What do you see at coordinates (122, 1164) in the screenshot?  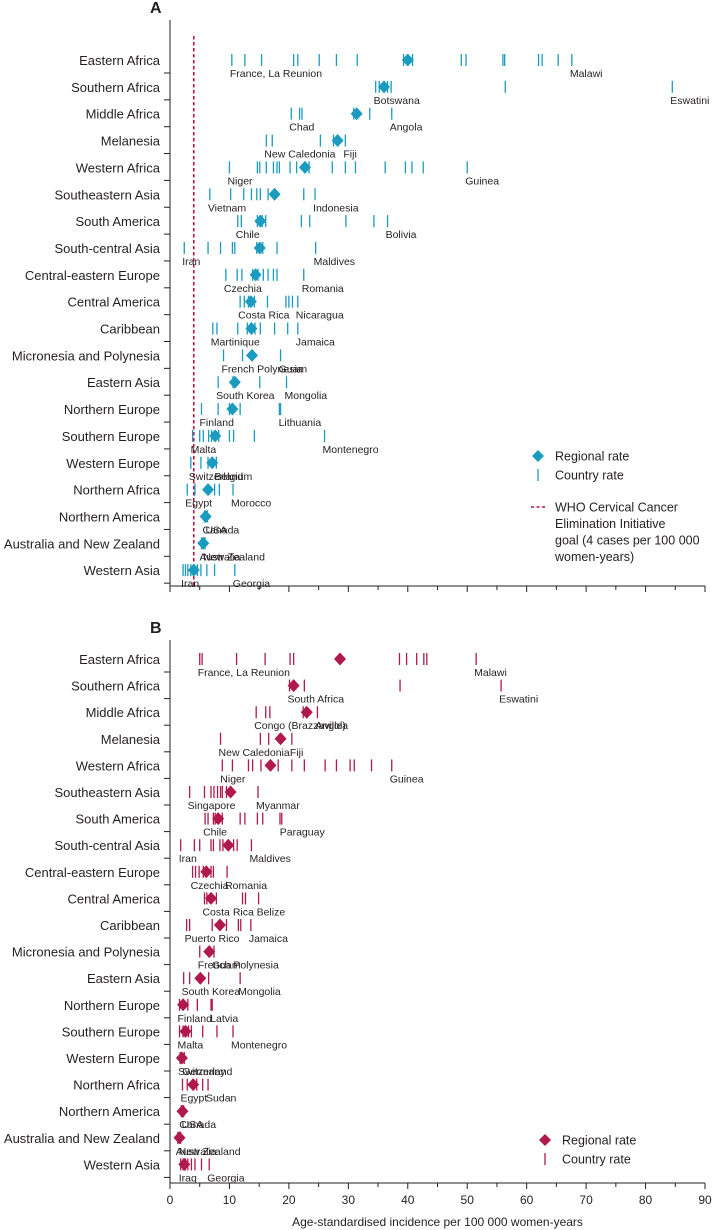 I see `region-label: Western Asia` at bounding box center [122, 1164].